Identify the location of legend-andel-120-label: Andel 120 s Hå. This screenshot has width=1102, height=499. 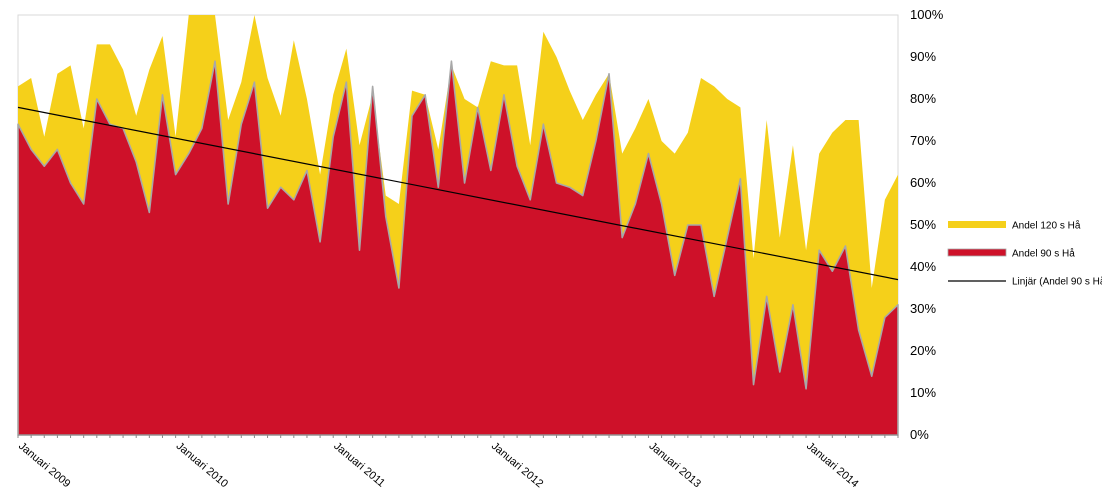
(1046, 226).